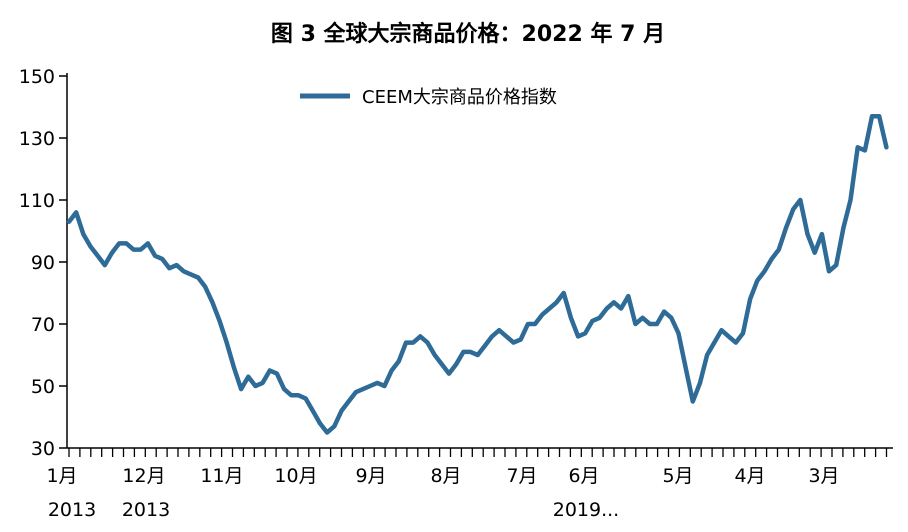  Describe the element at coordinates (43, 387) in the screenshot. I see `y-tick-label: 50` at that location.